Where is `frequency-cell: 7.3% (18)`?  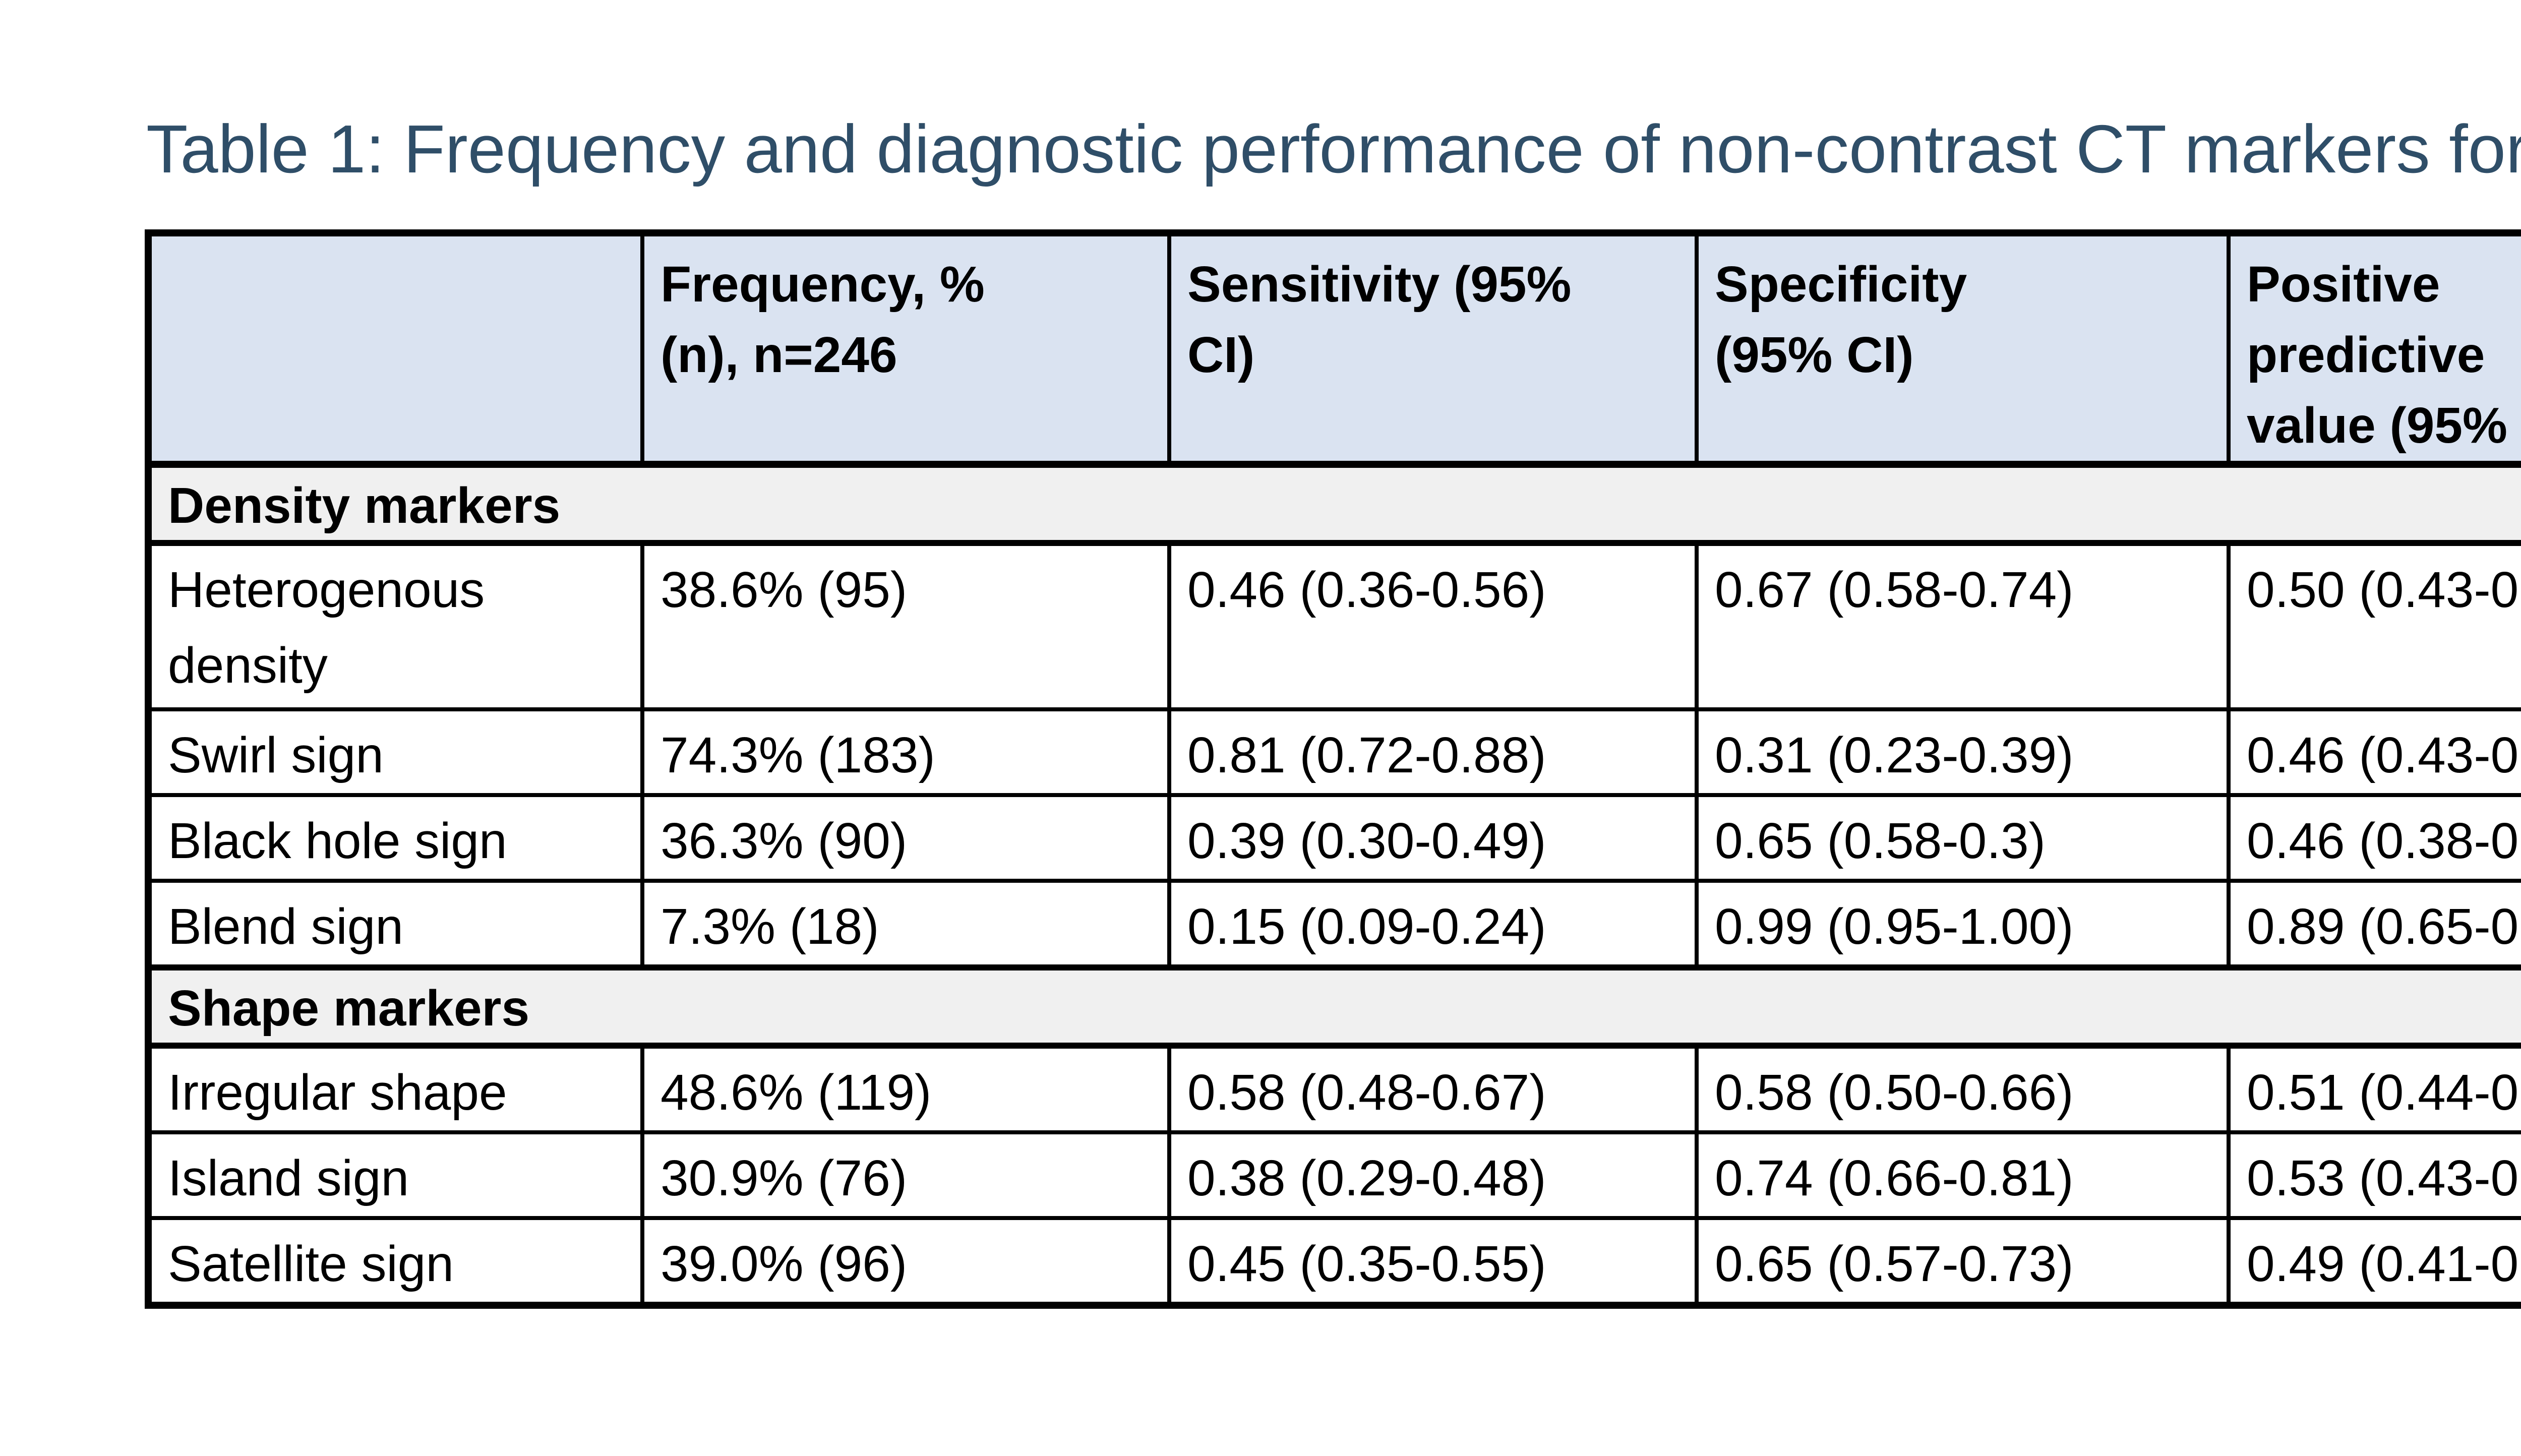 frequency-cell: 7.3% (18) is located at coordinates (905, 924).